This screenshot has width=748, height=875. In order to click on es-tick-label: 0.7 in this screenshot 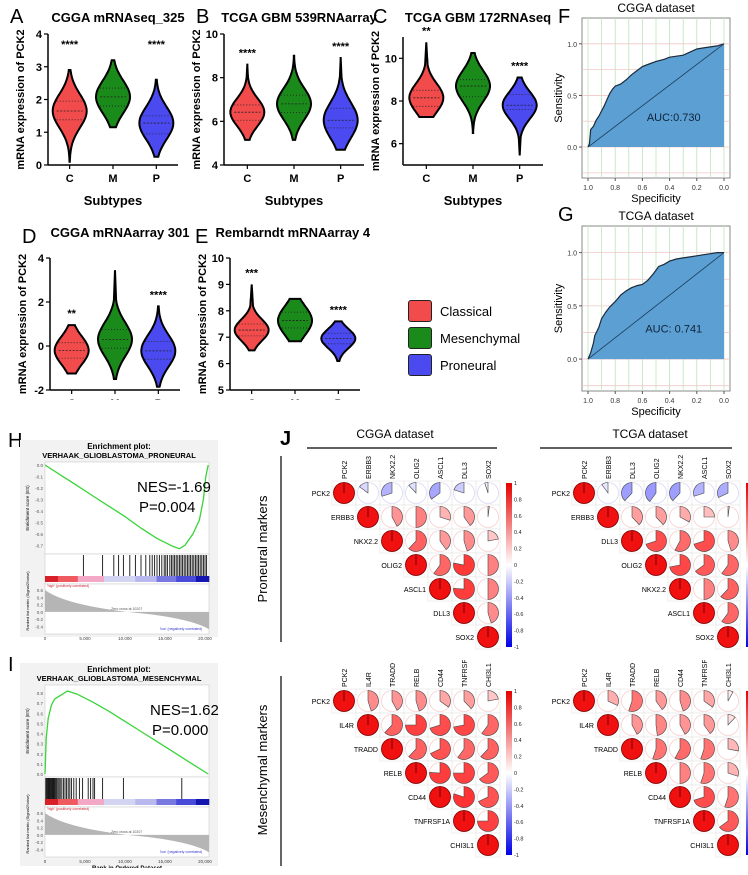, I will do `click(40, 703)`.